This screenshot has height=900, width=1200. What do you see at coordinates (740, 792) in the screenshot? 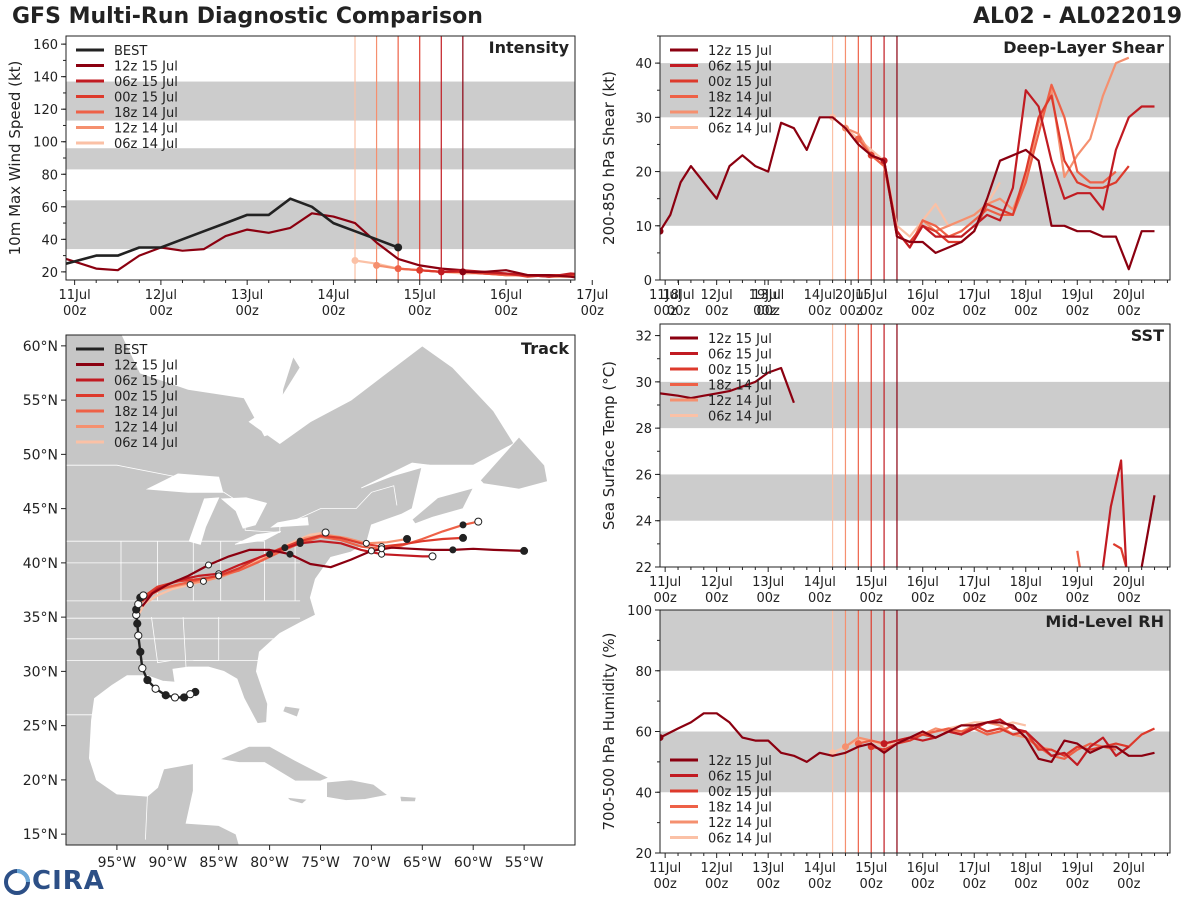
I see `rh-legend-label: 00z 15 Jul` at bounding box center [740, 792].